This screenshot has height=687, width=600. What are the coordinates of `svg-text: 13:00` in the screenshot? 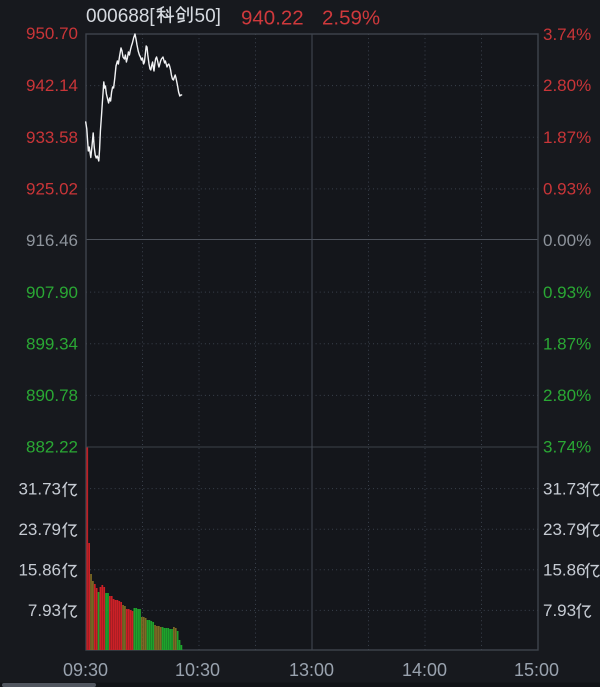 It's located at (311, 670).